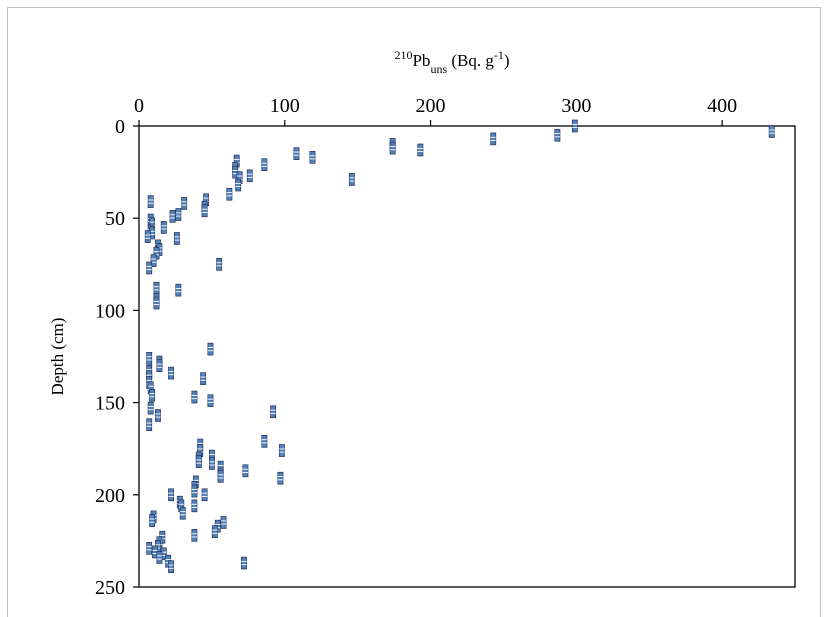  Describe the element at coordinates (499, 55) in the screenshot. I see `x-axis-title-unit-exponent: -1` at that location.